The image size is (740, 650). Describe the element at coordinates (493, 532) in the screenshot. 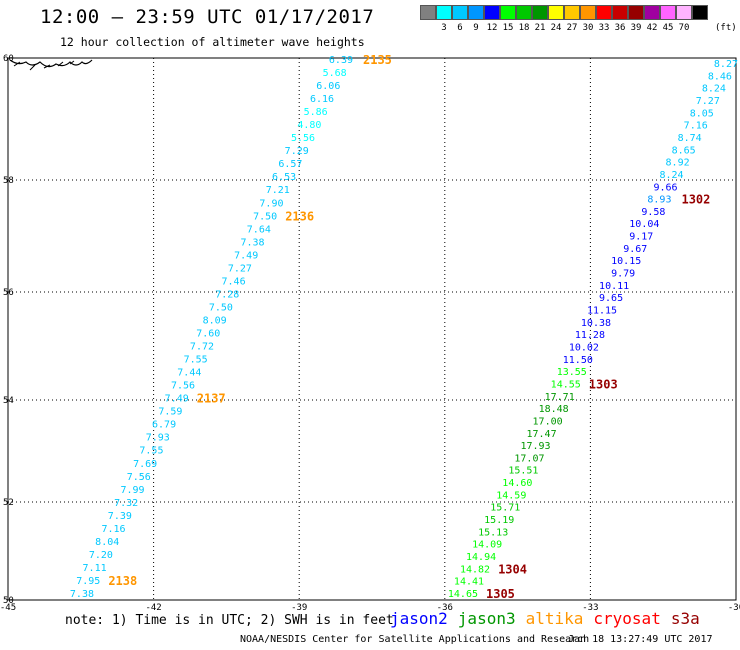

I see `wave-height-label: 15.13` at that location.